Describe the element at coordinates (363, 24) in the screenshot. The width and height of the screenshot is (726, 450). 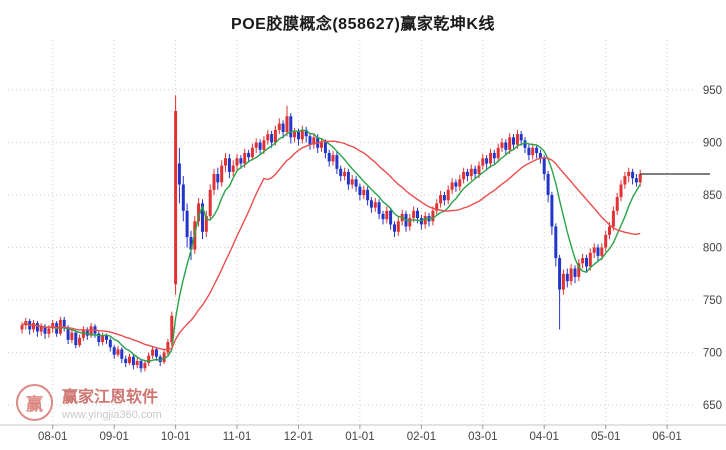
I see `chart-title: POE胶膜概念(858627)赢家乾坤K线` at that location.